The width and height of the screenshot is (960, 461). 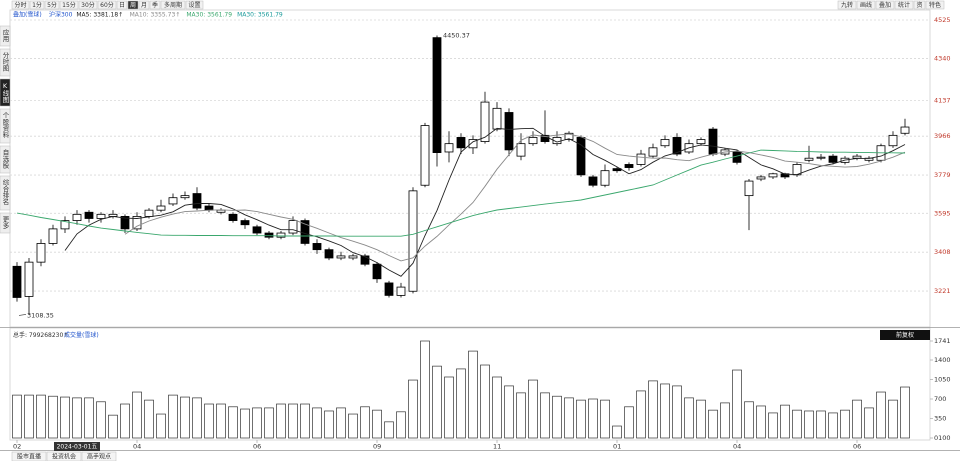 I want to click on period-tab: 分时, so click(x=20, y=5).